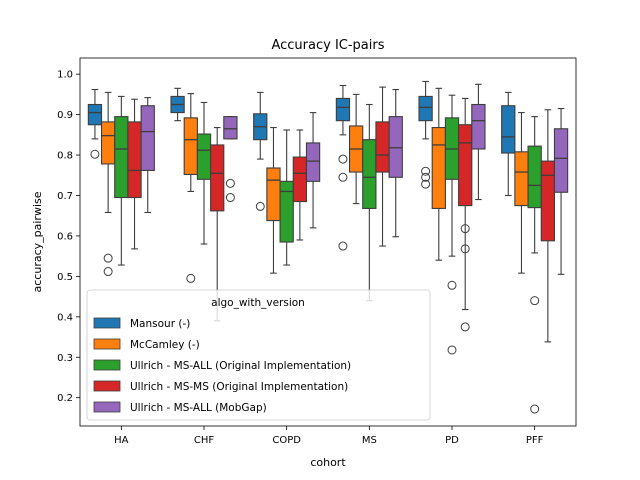 The height and width of the screenshot is (480, 640). What do you see at coordinates (160, 324) in the screenshot?
I see `legend-label: Mansour (-)` at bounding box center [160, 324].